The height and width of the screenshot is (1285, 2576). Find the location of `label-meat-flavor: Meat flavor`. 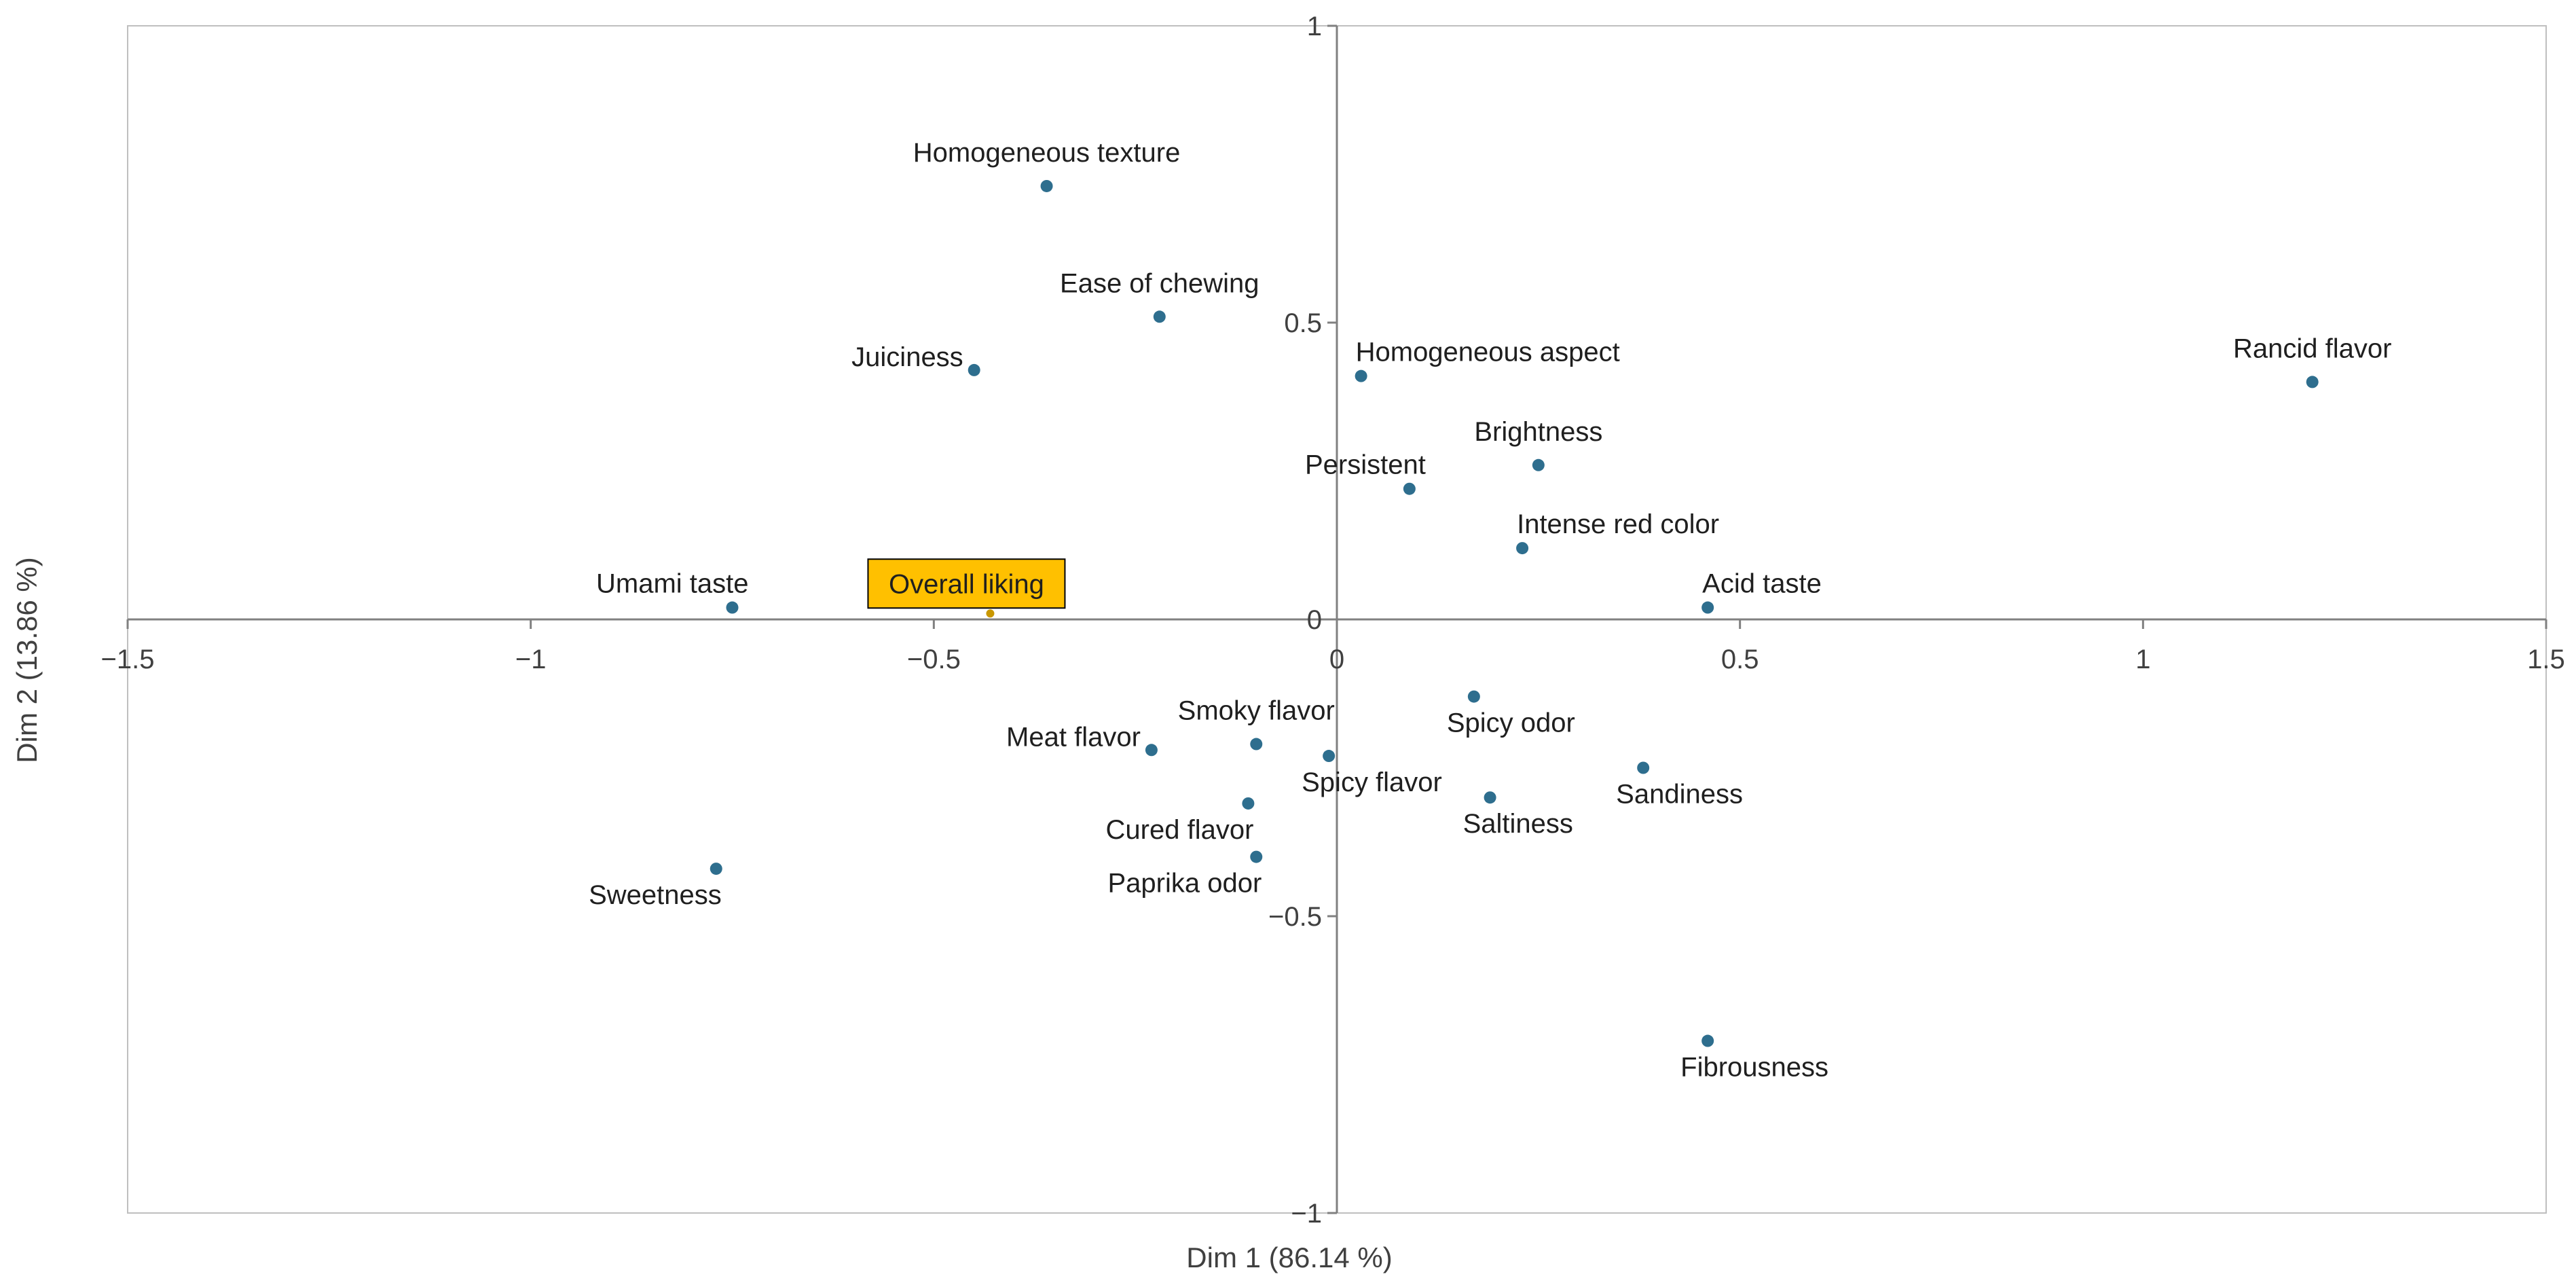

label-meat-flavor: Meat flavor is located at coordinates (1073, 737).